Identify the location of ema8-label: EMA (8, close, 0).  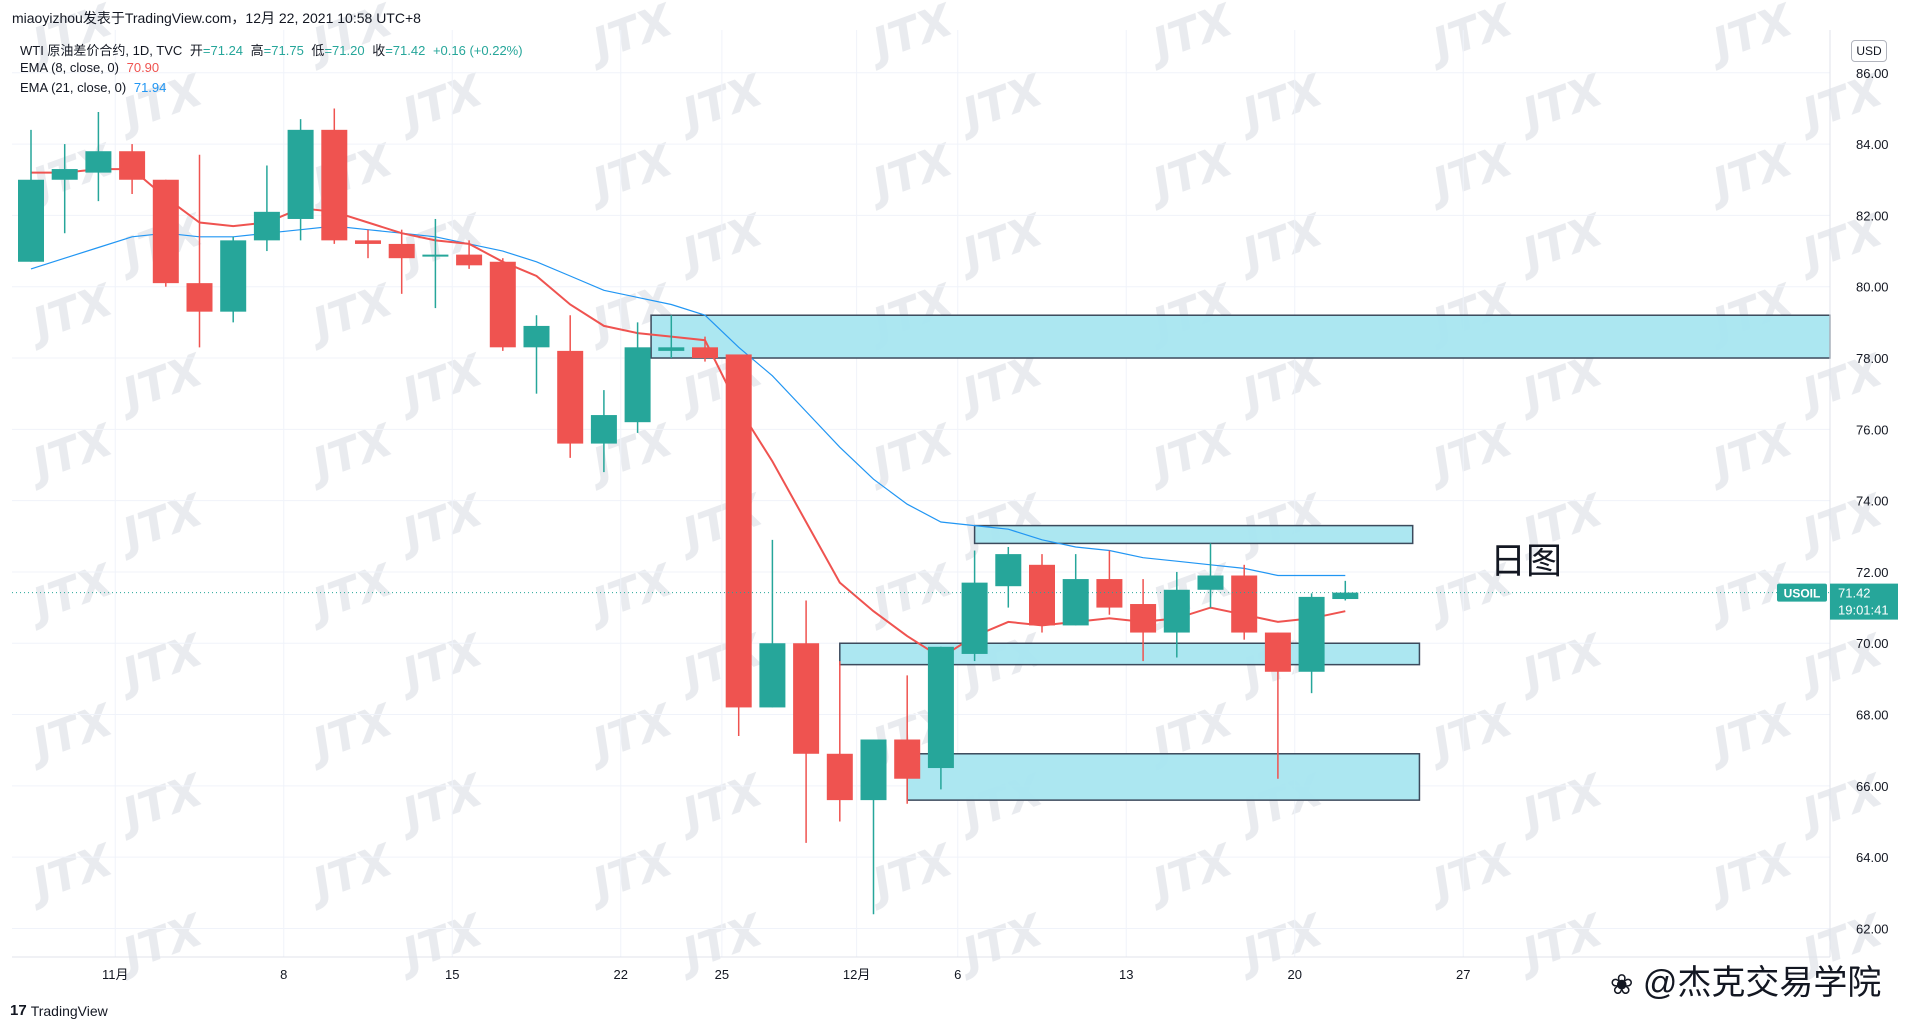
(69, 67).